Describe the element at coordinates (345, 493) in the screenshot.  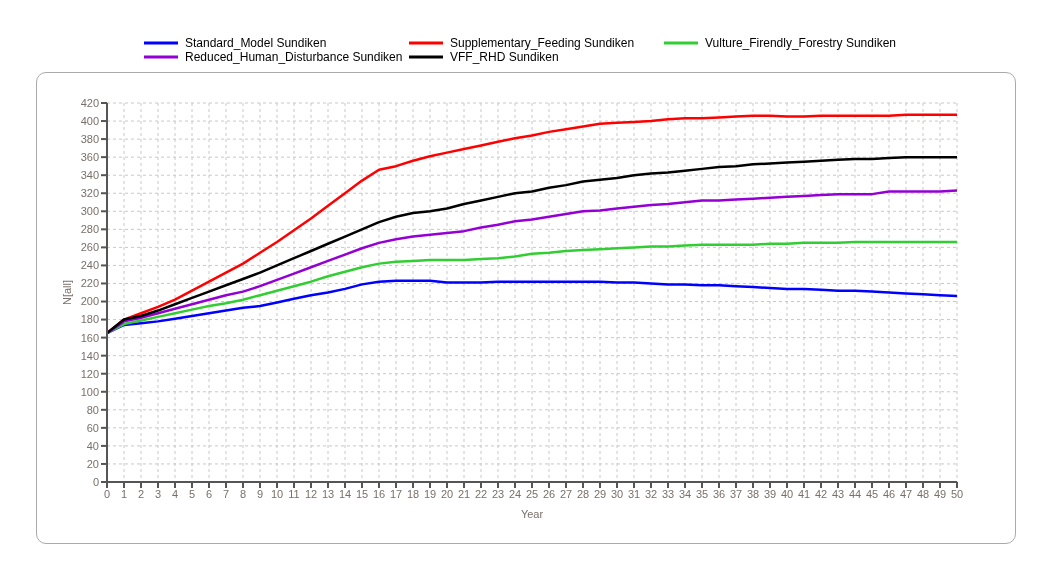
I see `x-tick-label: 14` at that location.